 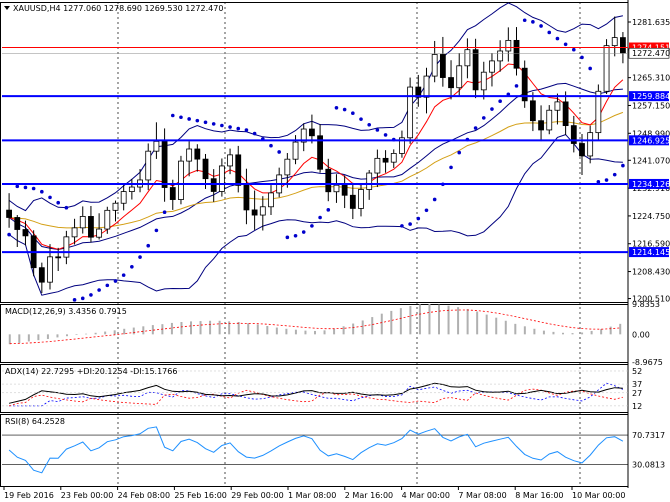 I want to click on adx-tick-label: 52, so click(x=637, y=371).